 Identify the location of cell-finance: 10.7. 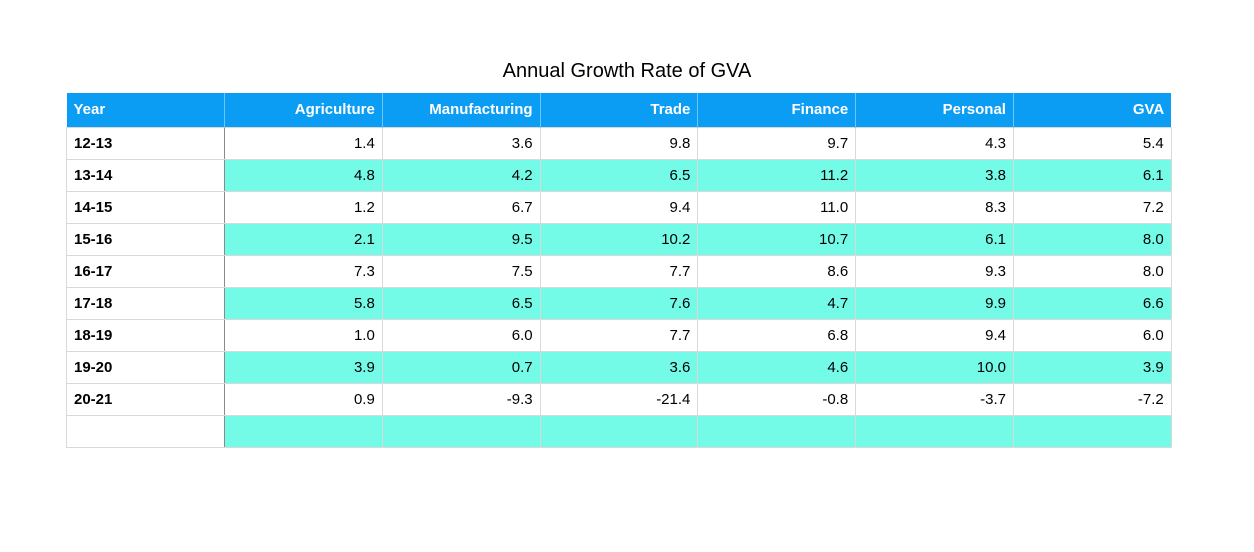
(777, 239).